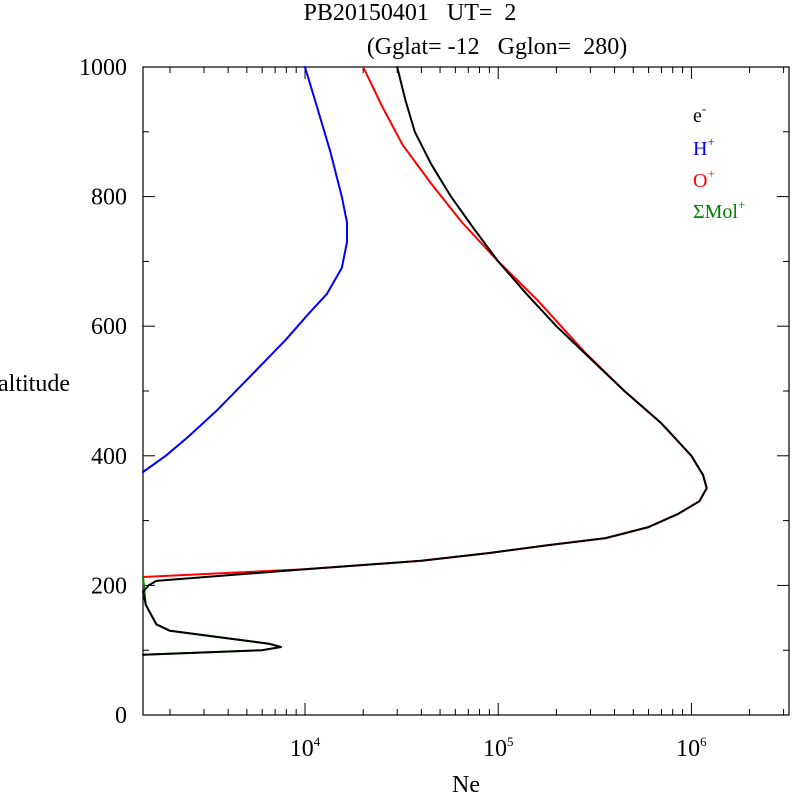  Describe the element at coordinates (691, 748) in the screenshot. I see `x-tick-label: 10⁶` at that location.